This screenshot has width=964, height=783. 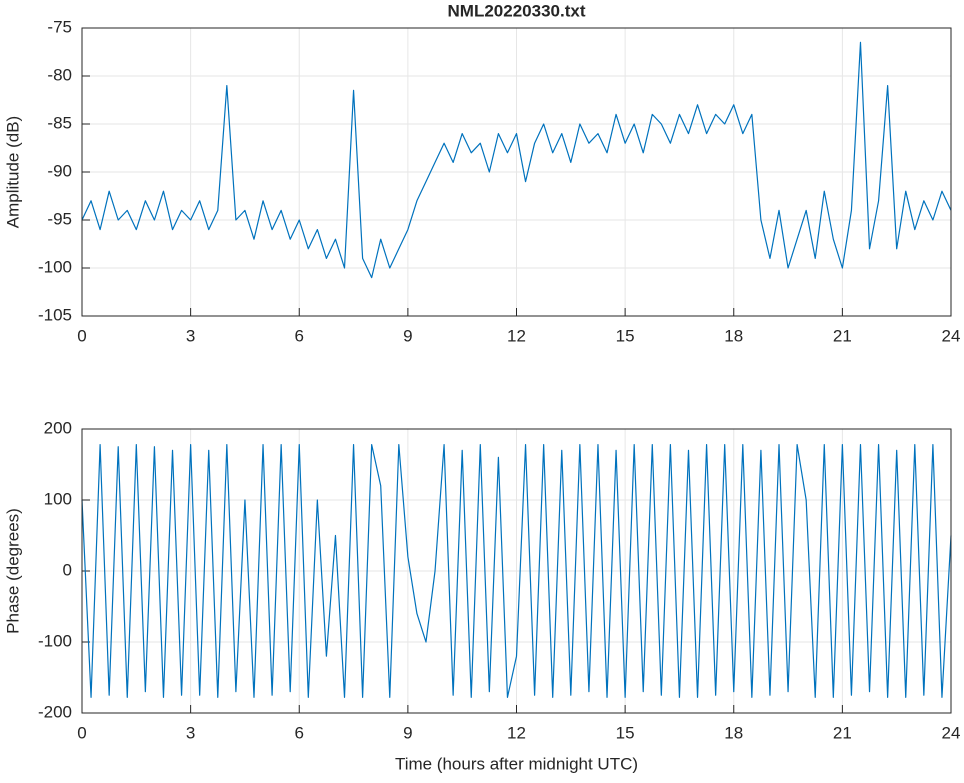 What do you see at coordinates (55, 711) in the screenshot?
I see `y-tick-label: -200` at bounding box center [55, 711].